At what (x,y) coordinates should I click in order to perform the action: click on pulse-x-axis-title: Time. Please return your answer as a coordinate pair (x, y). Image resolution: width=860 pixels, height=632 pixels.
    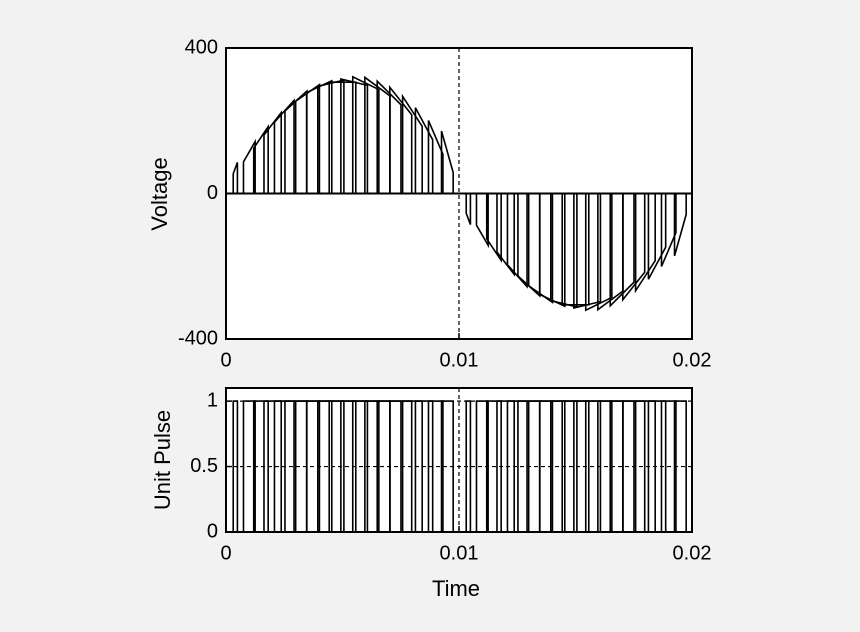
    Looking at the image, I should click on (456, 588).